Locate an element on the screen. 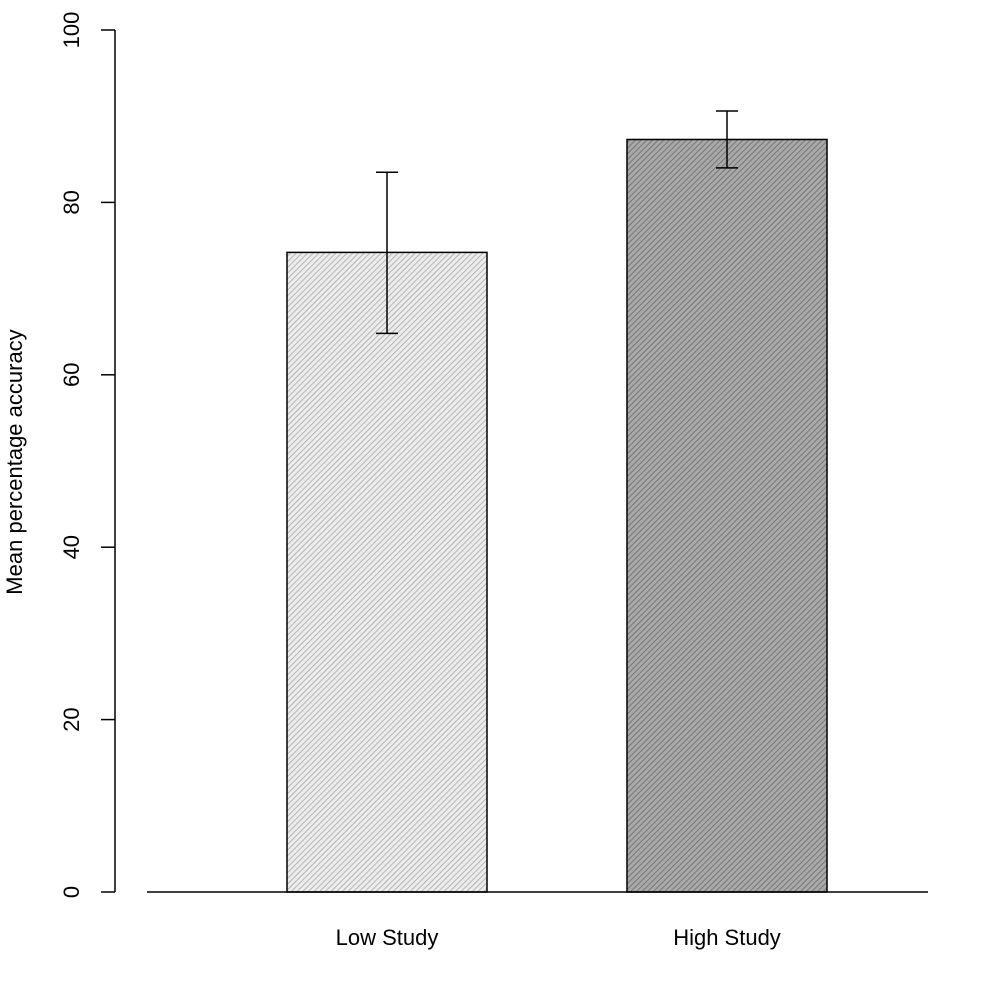 The width and height of the screenshot is (1008, 1008). y-tick-label: 40 is located at coordinates (71, 547).